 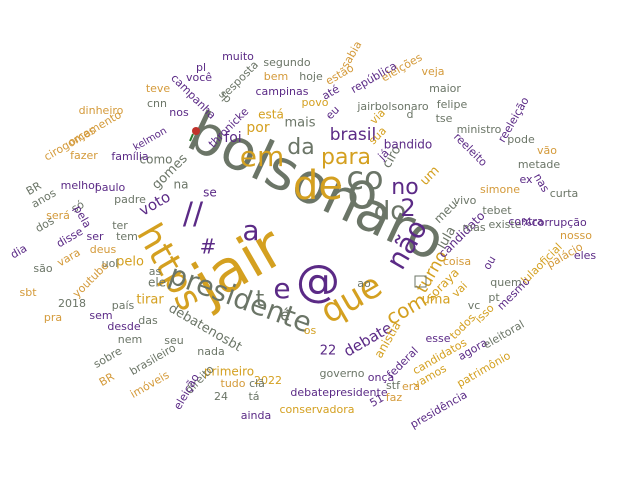 What do you see at coordinates (53, 317) in the screenshot?
I see `word: pra` at bounding box center [53, 317].